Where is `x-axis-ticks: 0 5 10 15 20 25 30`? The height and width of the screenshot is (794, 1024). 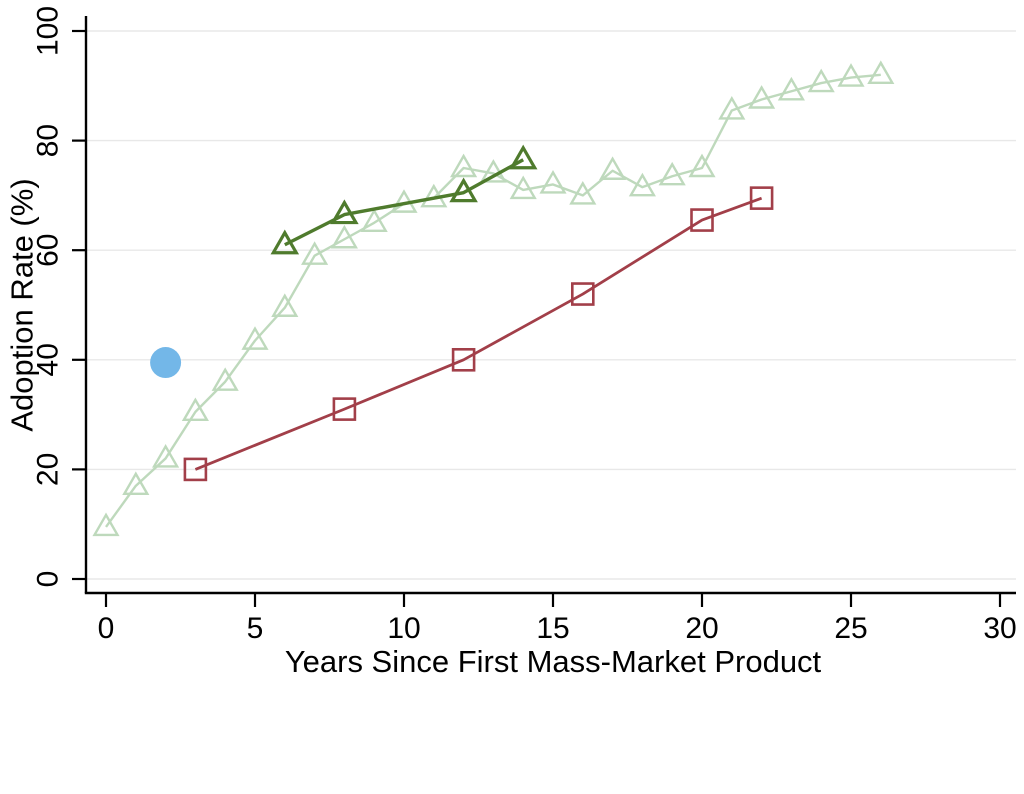 x-axis-ticks: 0 5 10 15 20 25 30 is located at coordinates (557, 619).